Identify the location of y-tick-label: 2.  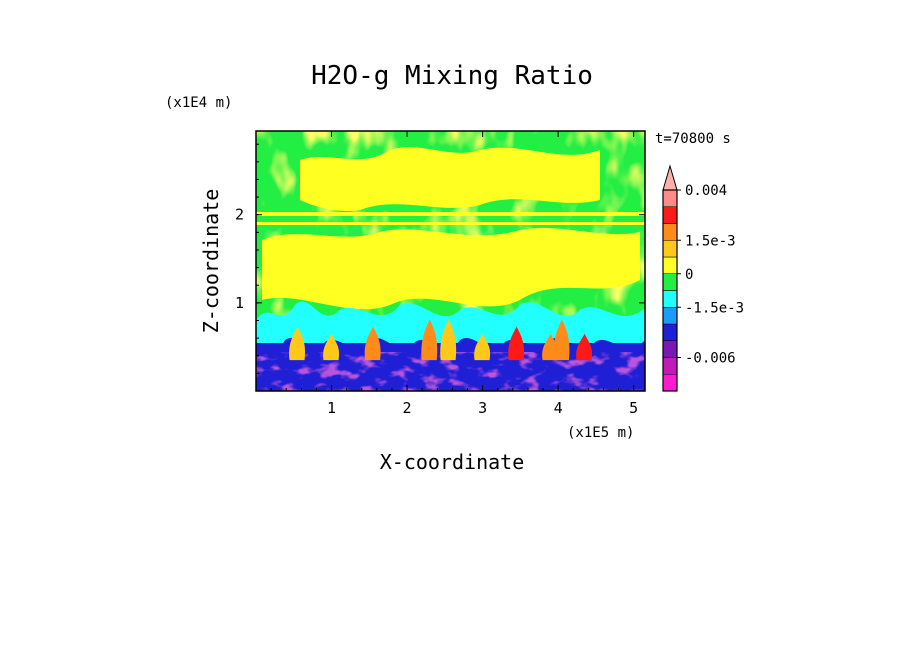
(239, 215).